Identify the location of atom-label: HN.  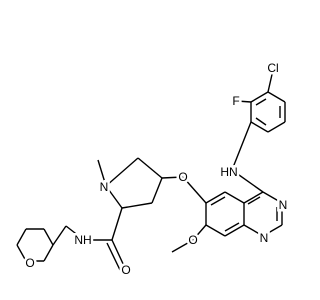
(228, 172).